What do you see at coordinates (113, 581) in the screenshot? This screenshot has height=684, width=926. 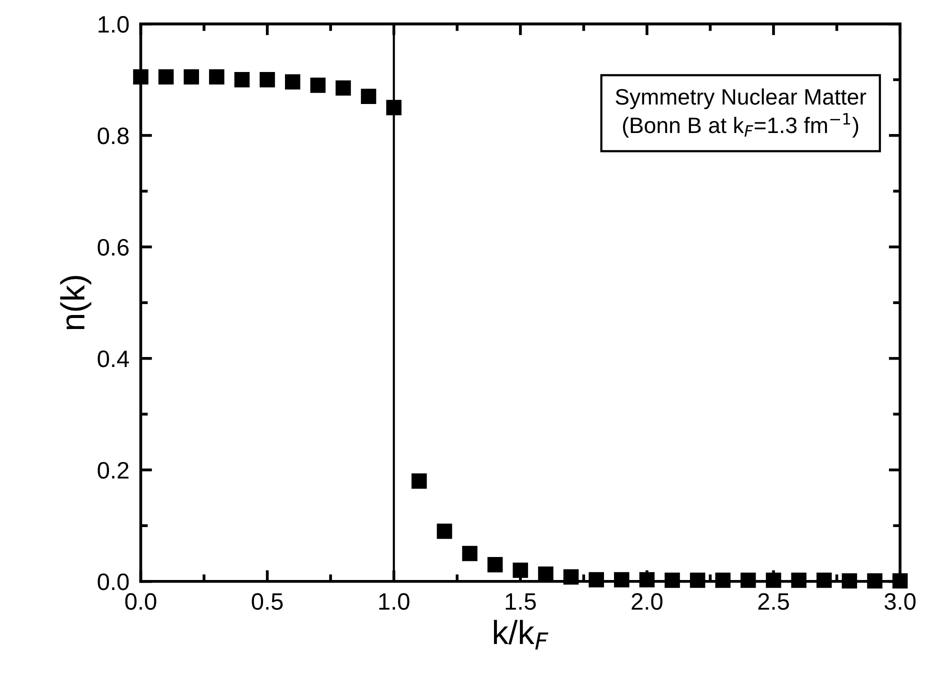 I see `y-tick-label: 0.0` at bounding box center [113, 581].